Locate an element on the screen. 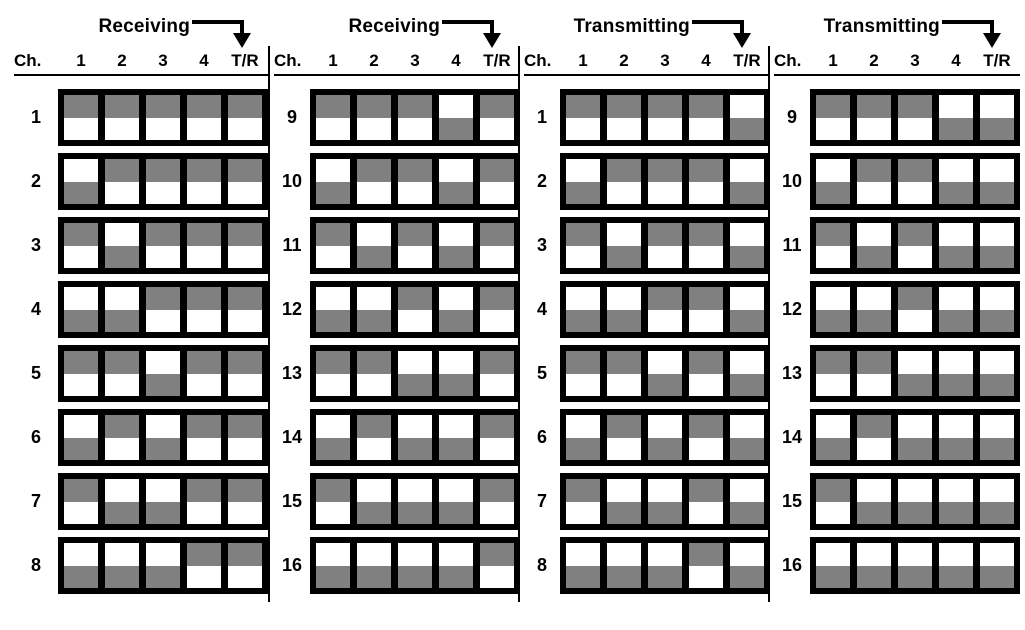 This screenshot has height=630, width=1025. group-title: Receiving is located at coordinates (394, 26).